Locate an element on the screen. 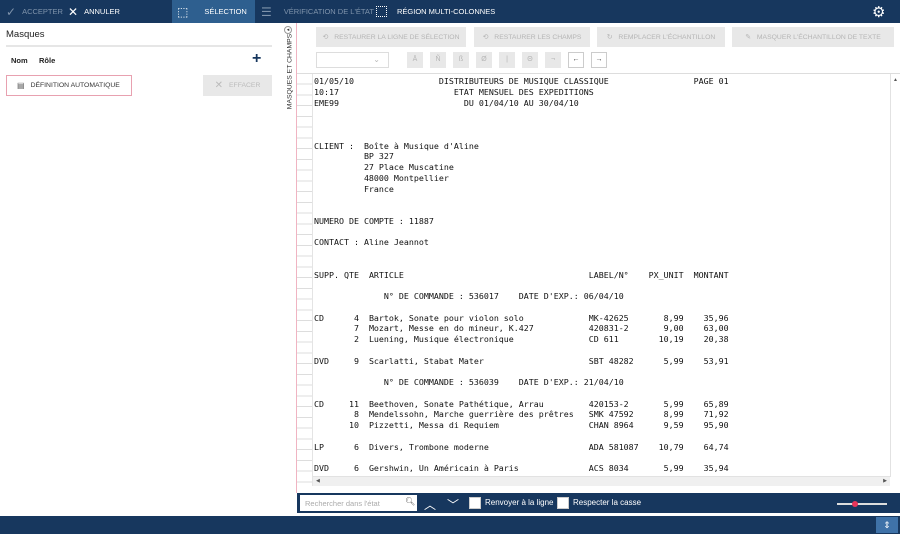 The image size is (900, 534). report-cell: Mozart, Messe en do mineur, K.427 is located at coordinates (451, 328).